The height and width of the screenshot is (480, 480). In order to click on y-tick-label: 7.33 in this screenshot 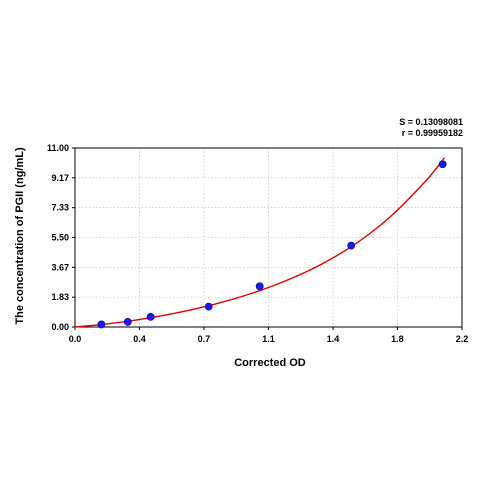, I will do `click(60, 208)`.